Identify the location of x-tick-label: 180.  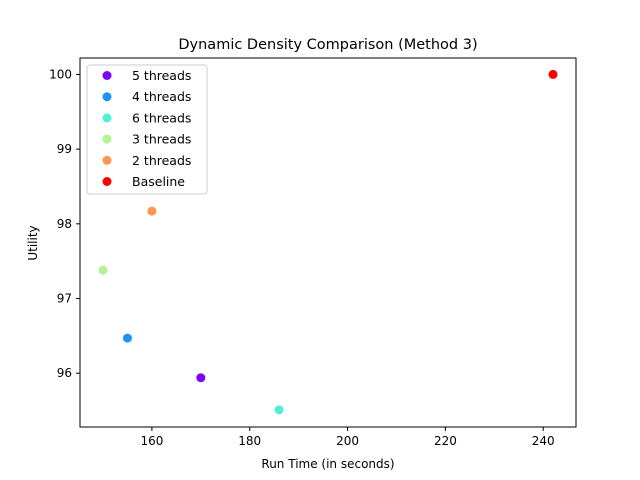
(249, 441).